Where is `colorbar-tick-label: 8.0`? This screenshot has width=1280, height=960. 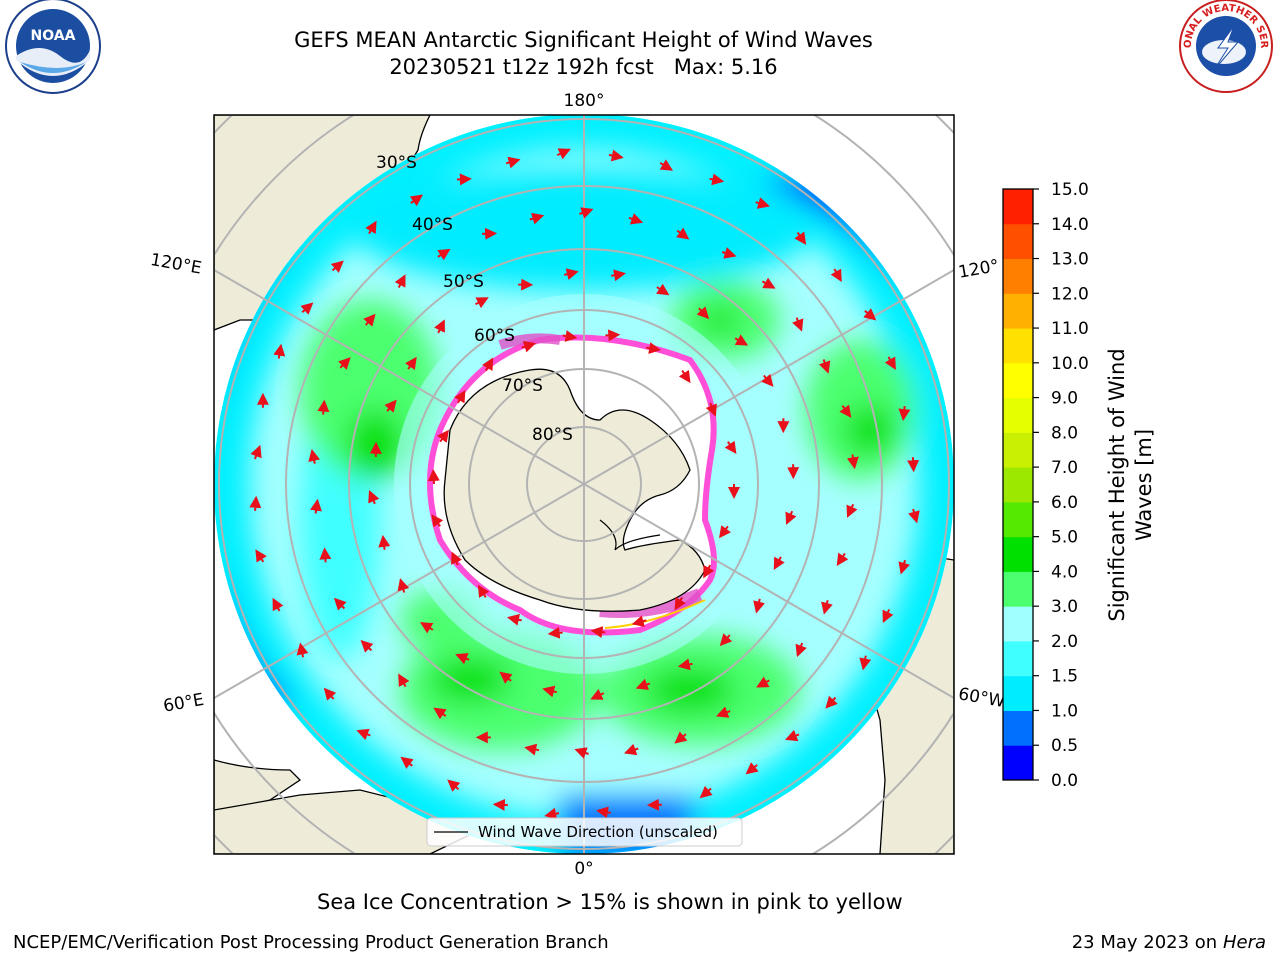
colorbar-tick-label: 8.0 is located at coordinates (1064, 433).